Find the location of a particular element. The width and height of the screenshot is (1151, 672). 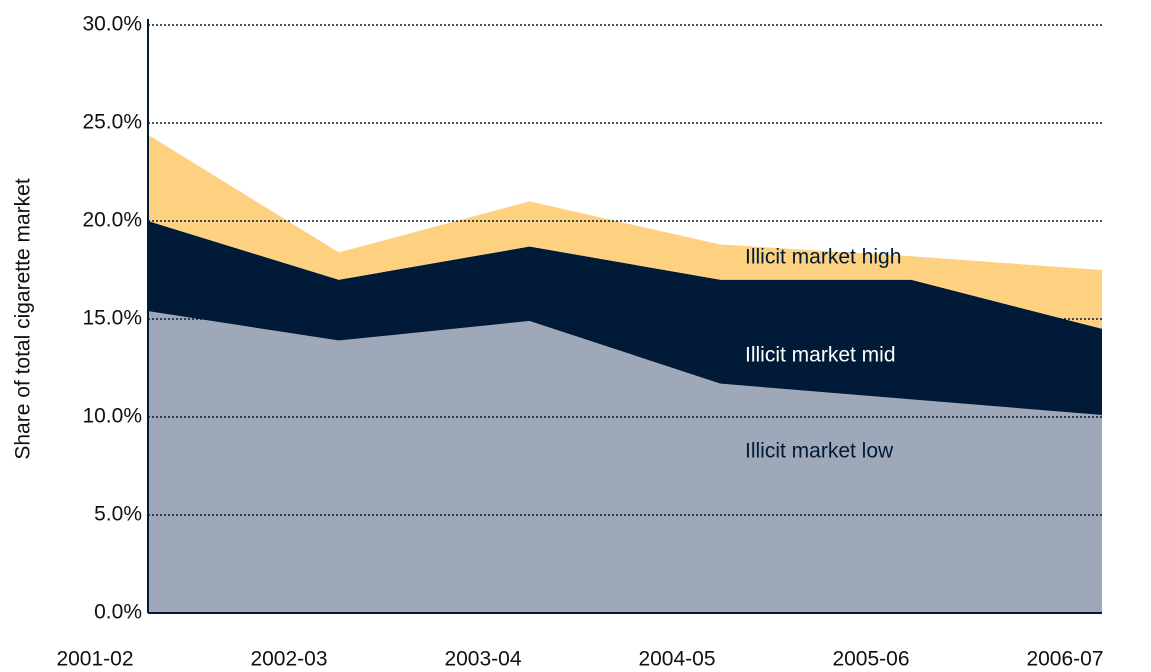

x-tick-label: 2005-06 is located at coordinates (870, 659).